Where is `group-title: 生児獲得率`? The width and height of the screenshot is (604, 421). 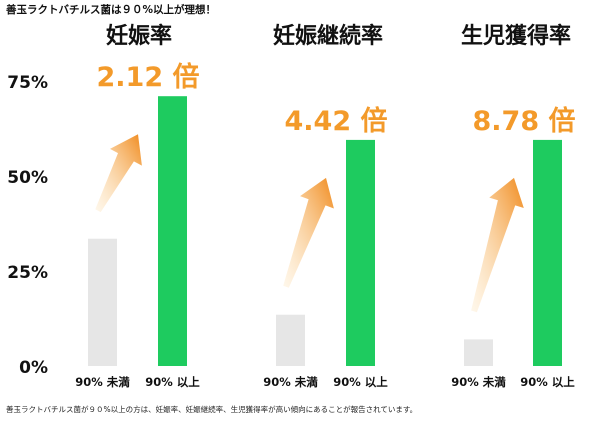
group-title: 生児獲得率 is located at coordinates (516, 36).